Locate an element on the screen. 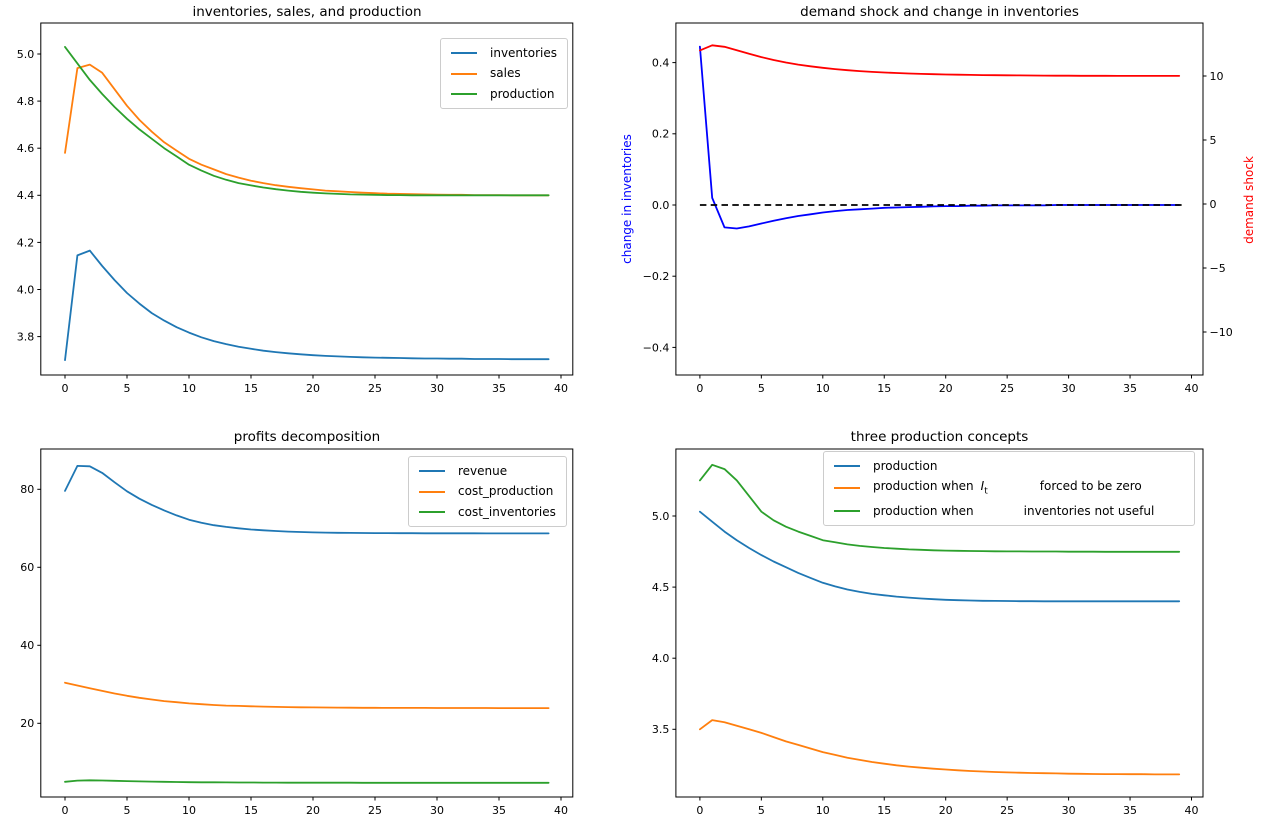 Image resolution: width=1272 pixels, height=834 pixels. line-change-in-inventories is located at coordinates (940, 137).